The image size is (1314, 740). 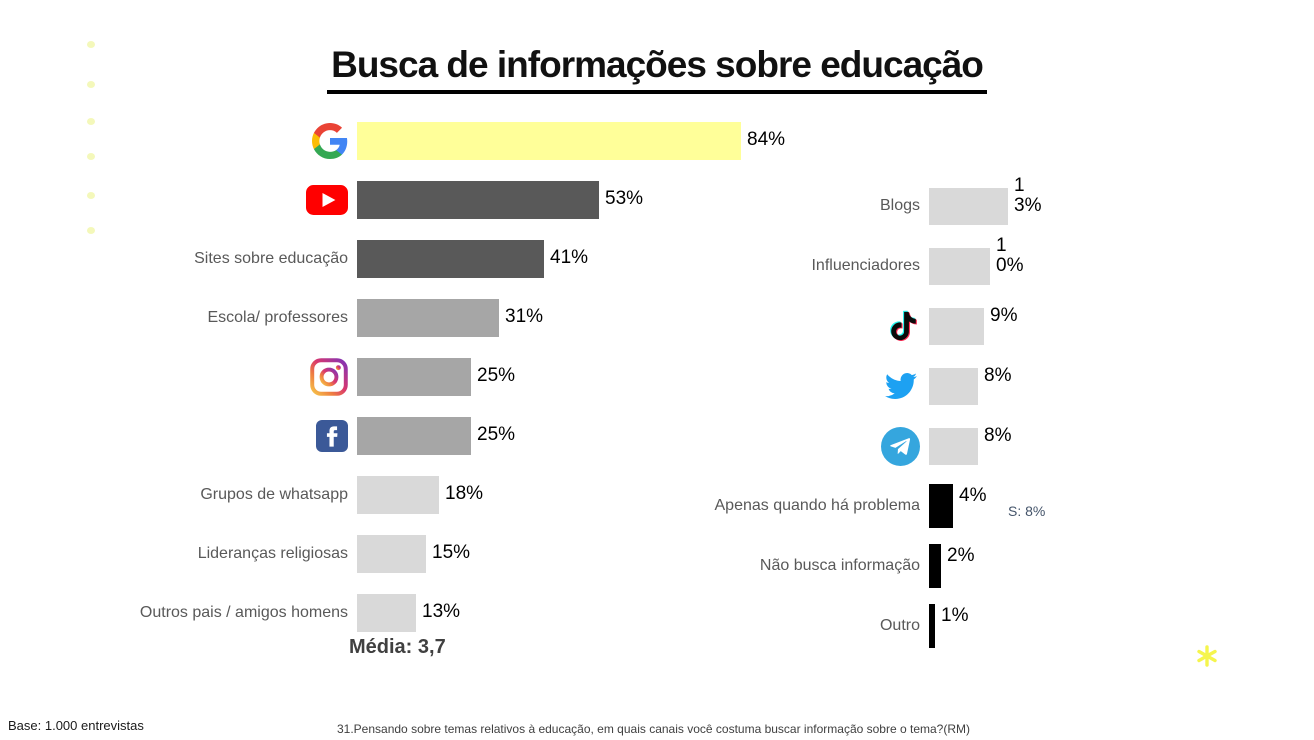 What do you see at coordinates (329, 377) in the screenshot?
I see `instagram-icon` at bounding box center [329, 377].